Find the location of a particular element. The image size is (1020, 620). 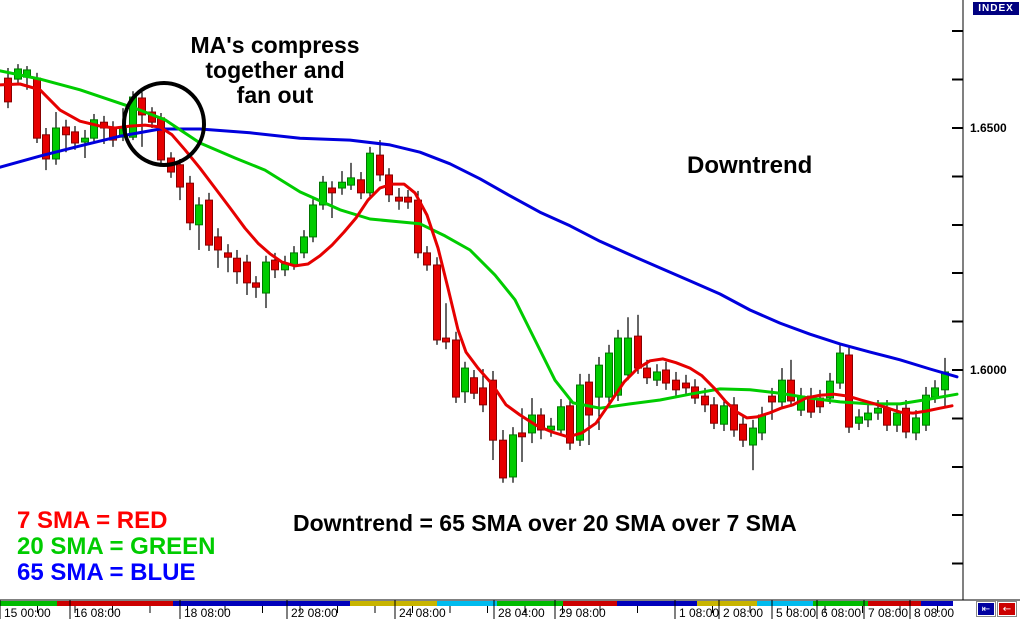

x-axis-label: 28 04:00 is located at coordinates (521, 613).